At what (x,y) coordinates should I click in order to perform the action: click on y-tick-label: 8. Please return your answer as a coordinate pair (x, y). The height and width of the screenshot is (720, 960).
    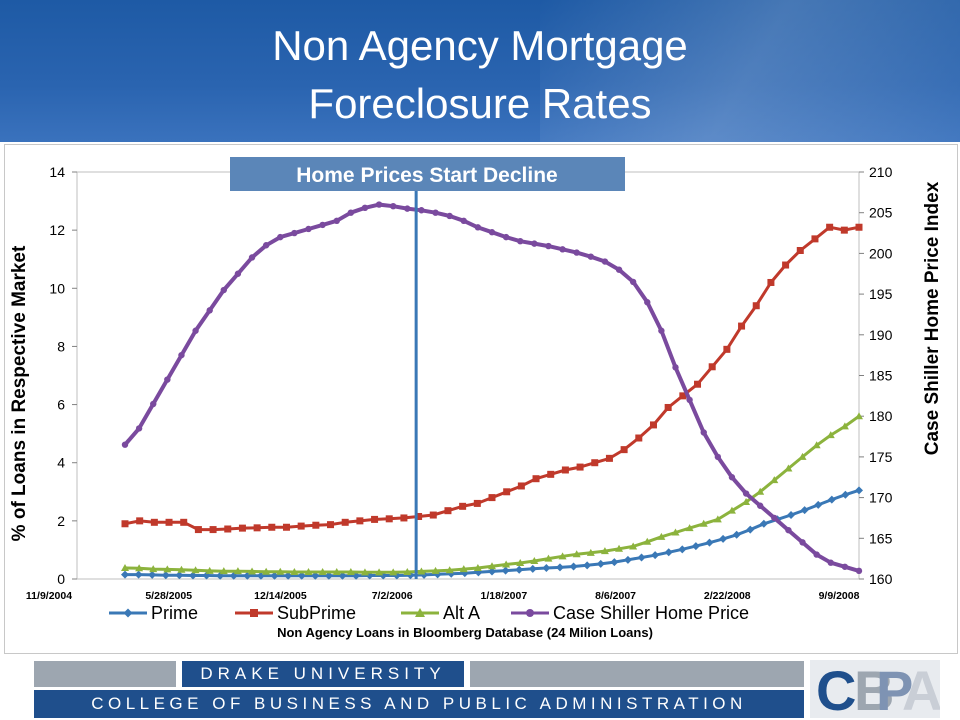
    Looking at the image, I should click on (61, 346).